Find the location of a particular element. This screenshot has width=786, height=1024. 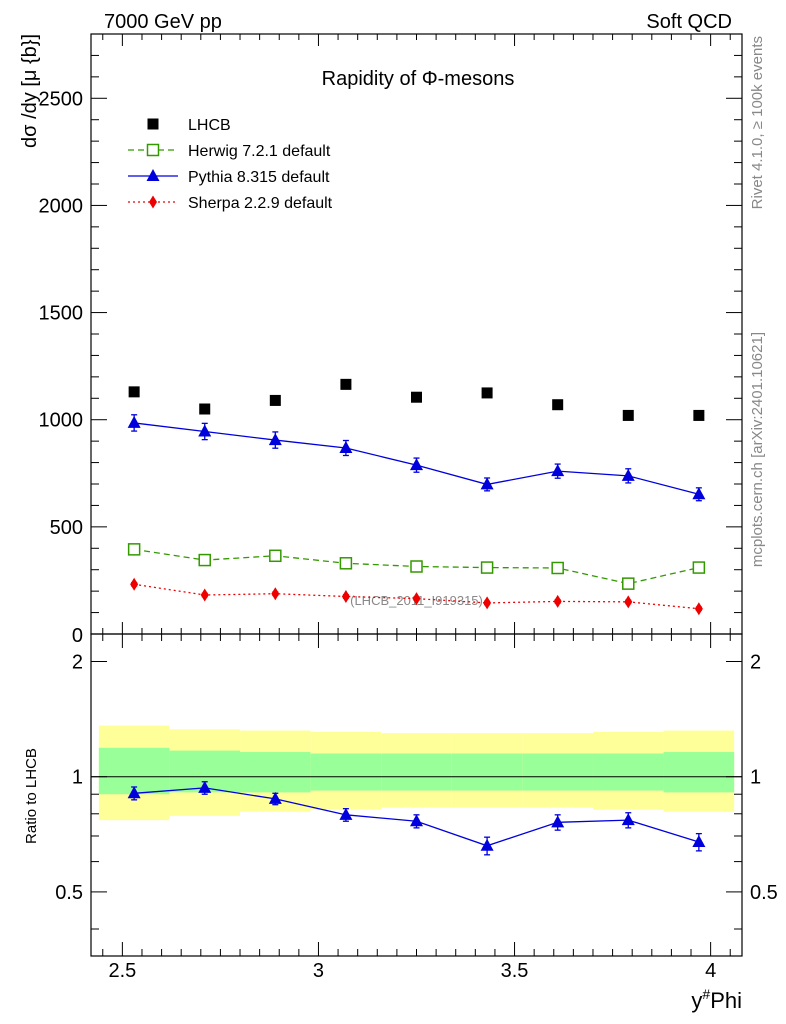

x-axis-label: y#Phi is located at coordinates (716, 999).